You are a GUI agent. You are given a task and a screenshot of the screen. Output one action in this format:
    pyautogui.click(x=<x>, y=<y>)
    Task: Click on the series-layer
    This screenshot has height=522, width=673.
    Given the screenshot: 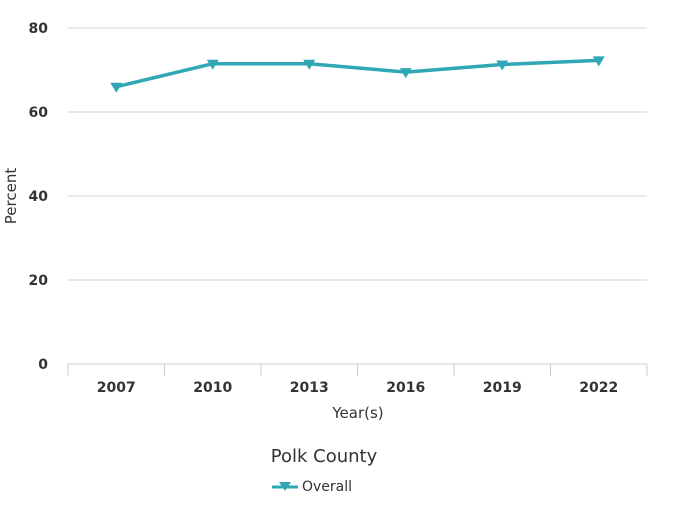 What is the action you would take?
    pyautogui.click(x=357, y=74)
    